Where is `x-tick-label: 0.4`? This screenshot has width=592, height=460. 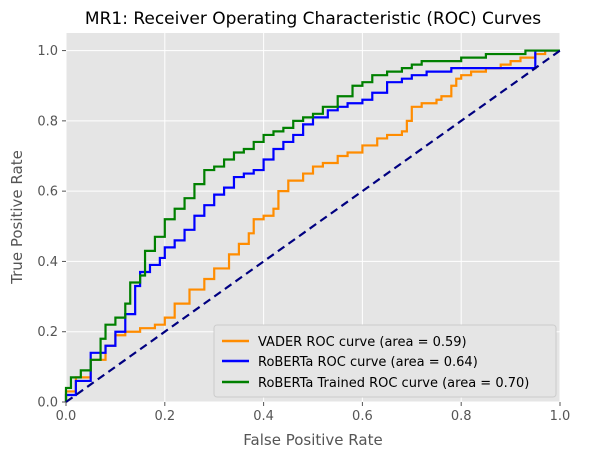 x-tick-label: 0.4 is located at coordinates (263, 416).